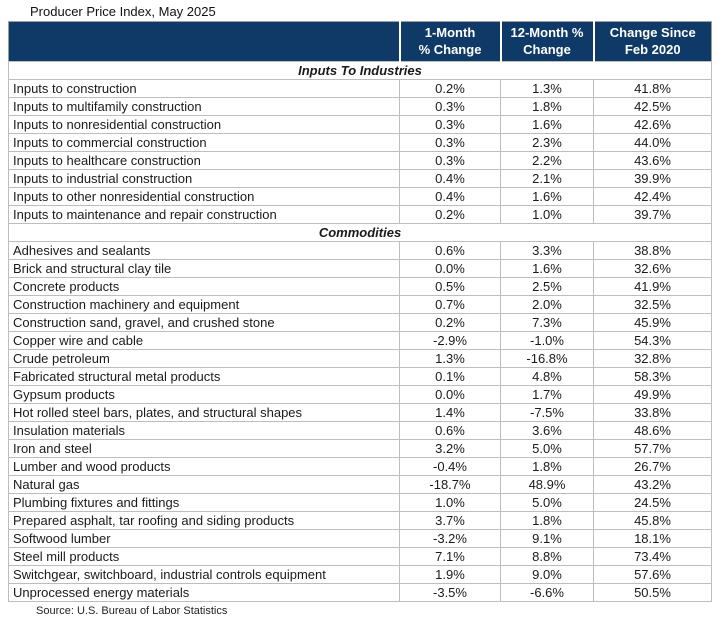  I want to click on row-value: 33.8%, so click(652, 412).